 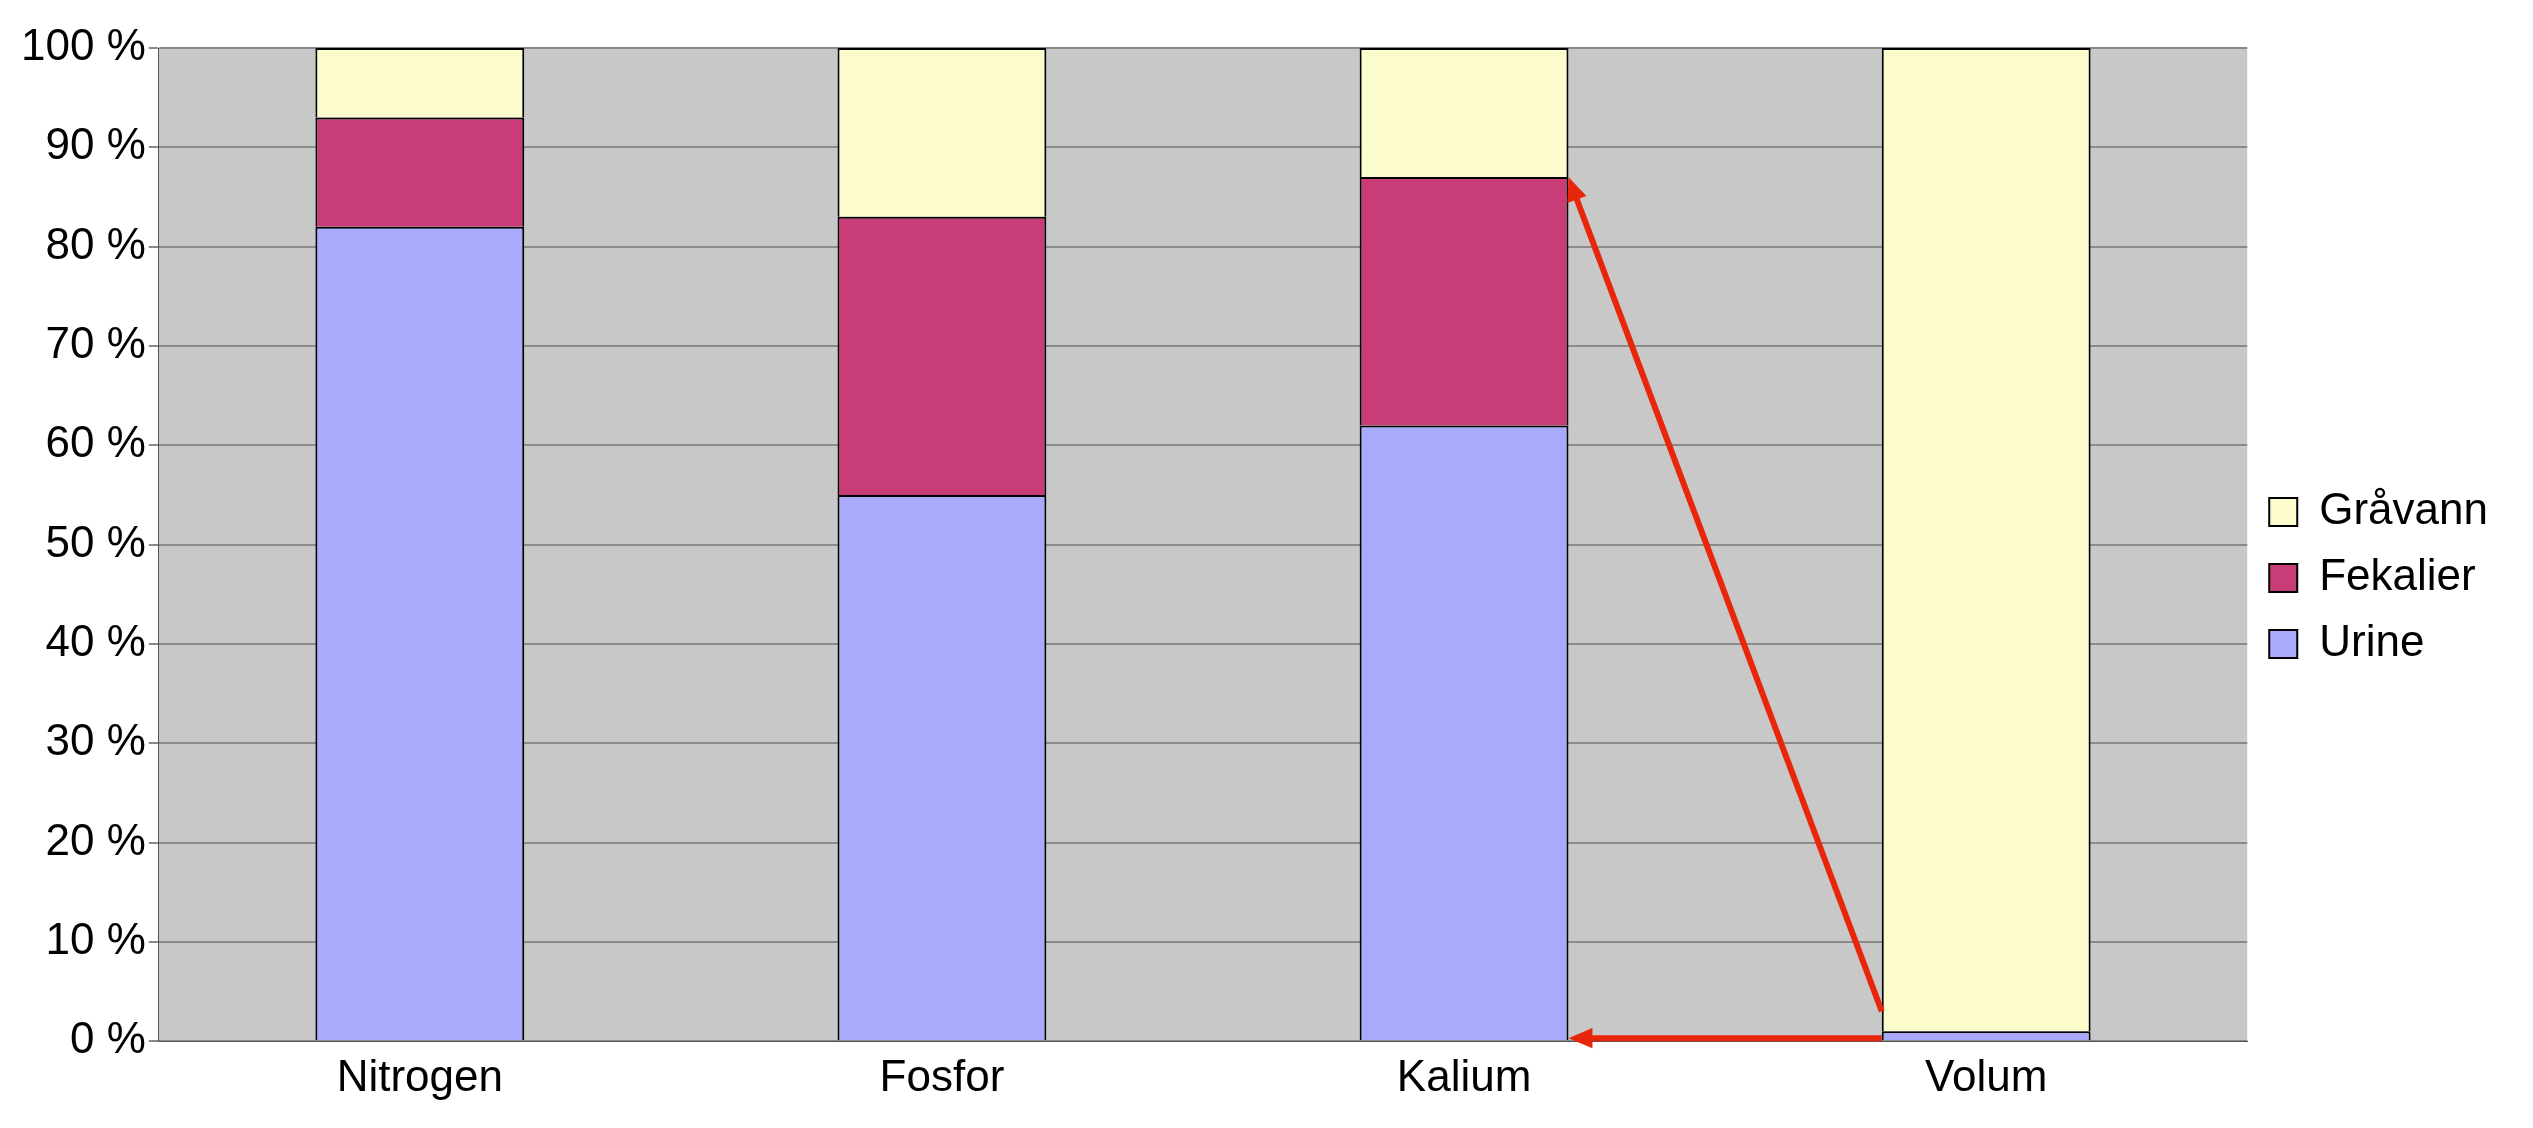 I want to click on x-tick-label: Volum, so click(x=1986, y=1075).